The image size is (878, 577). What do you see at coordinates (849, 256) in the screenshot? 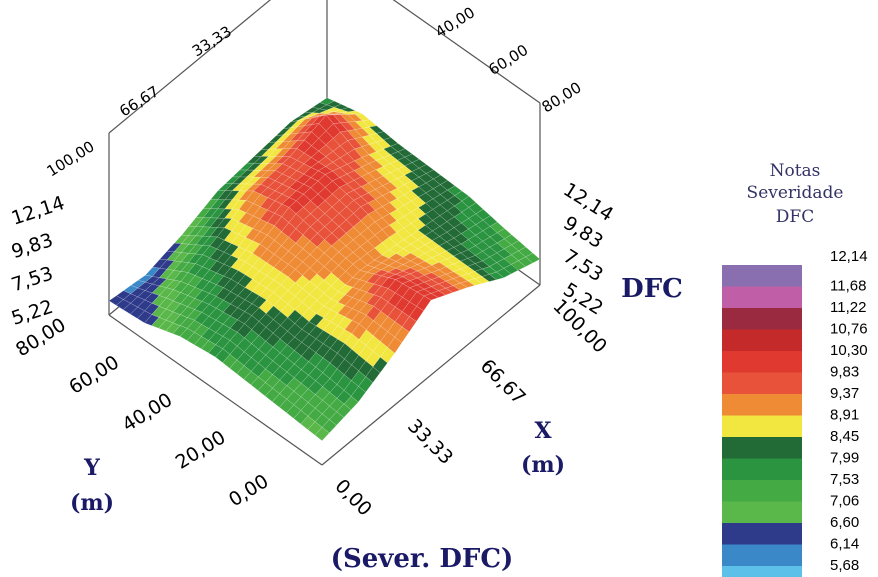
I see `legend-level-label: 12,14` at bounding box center [849, 256].